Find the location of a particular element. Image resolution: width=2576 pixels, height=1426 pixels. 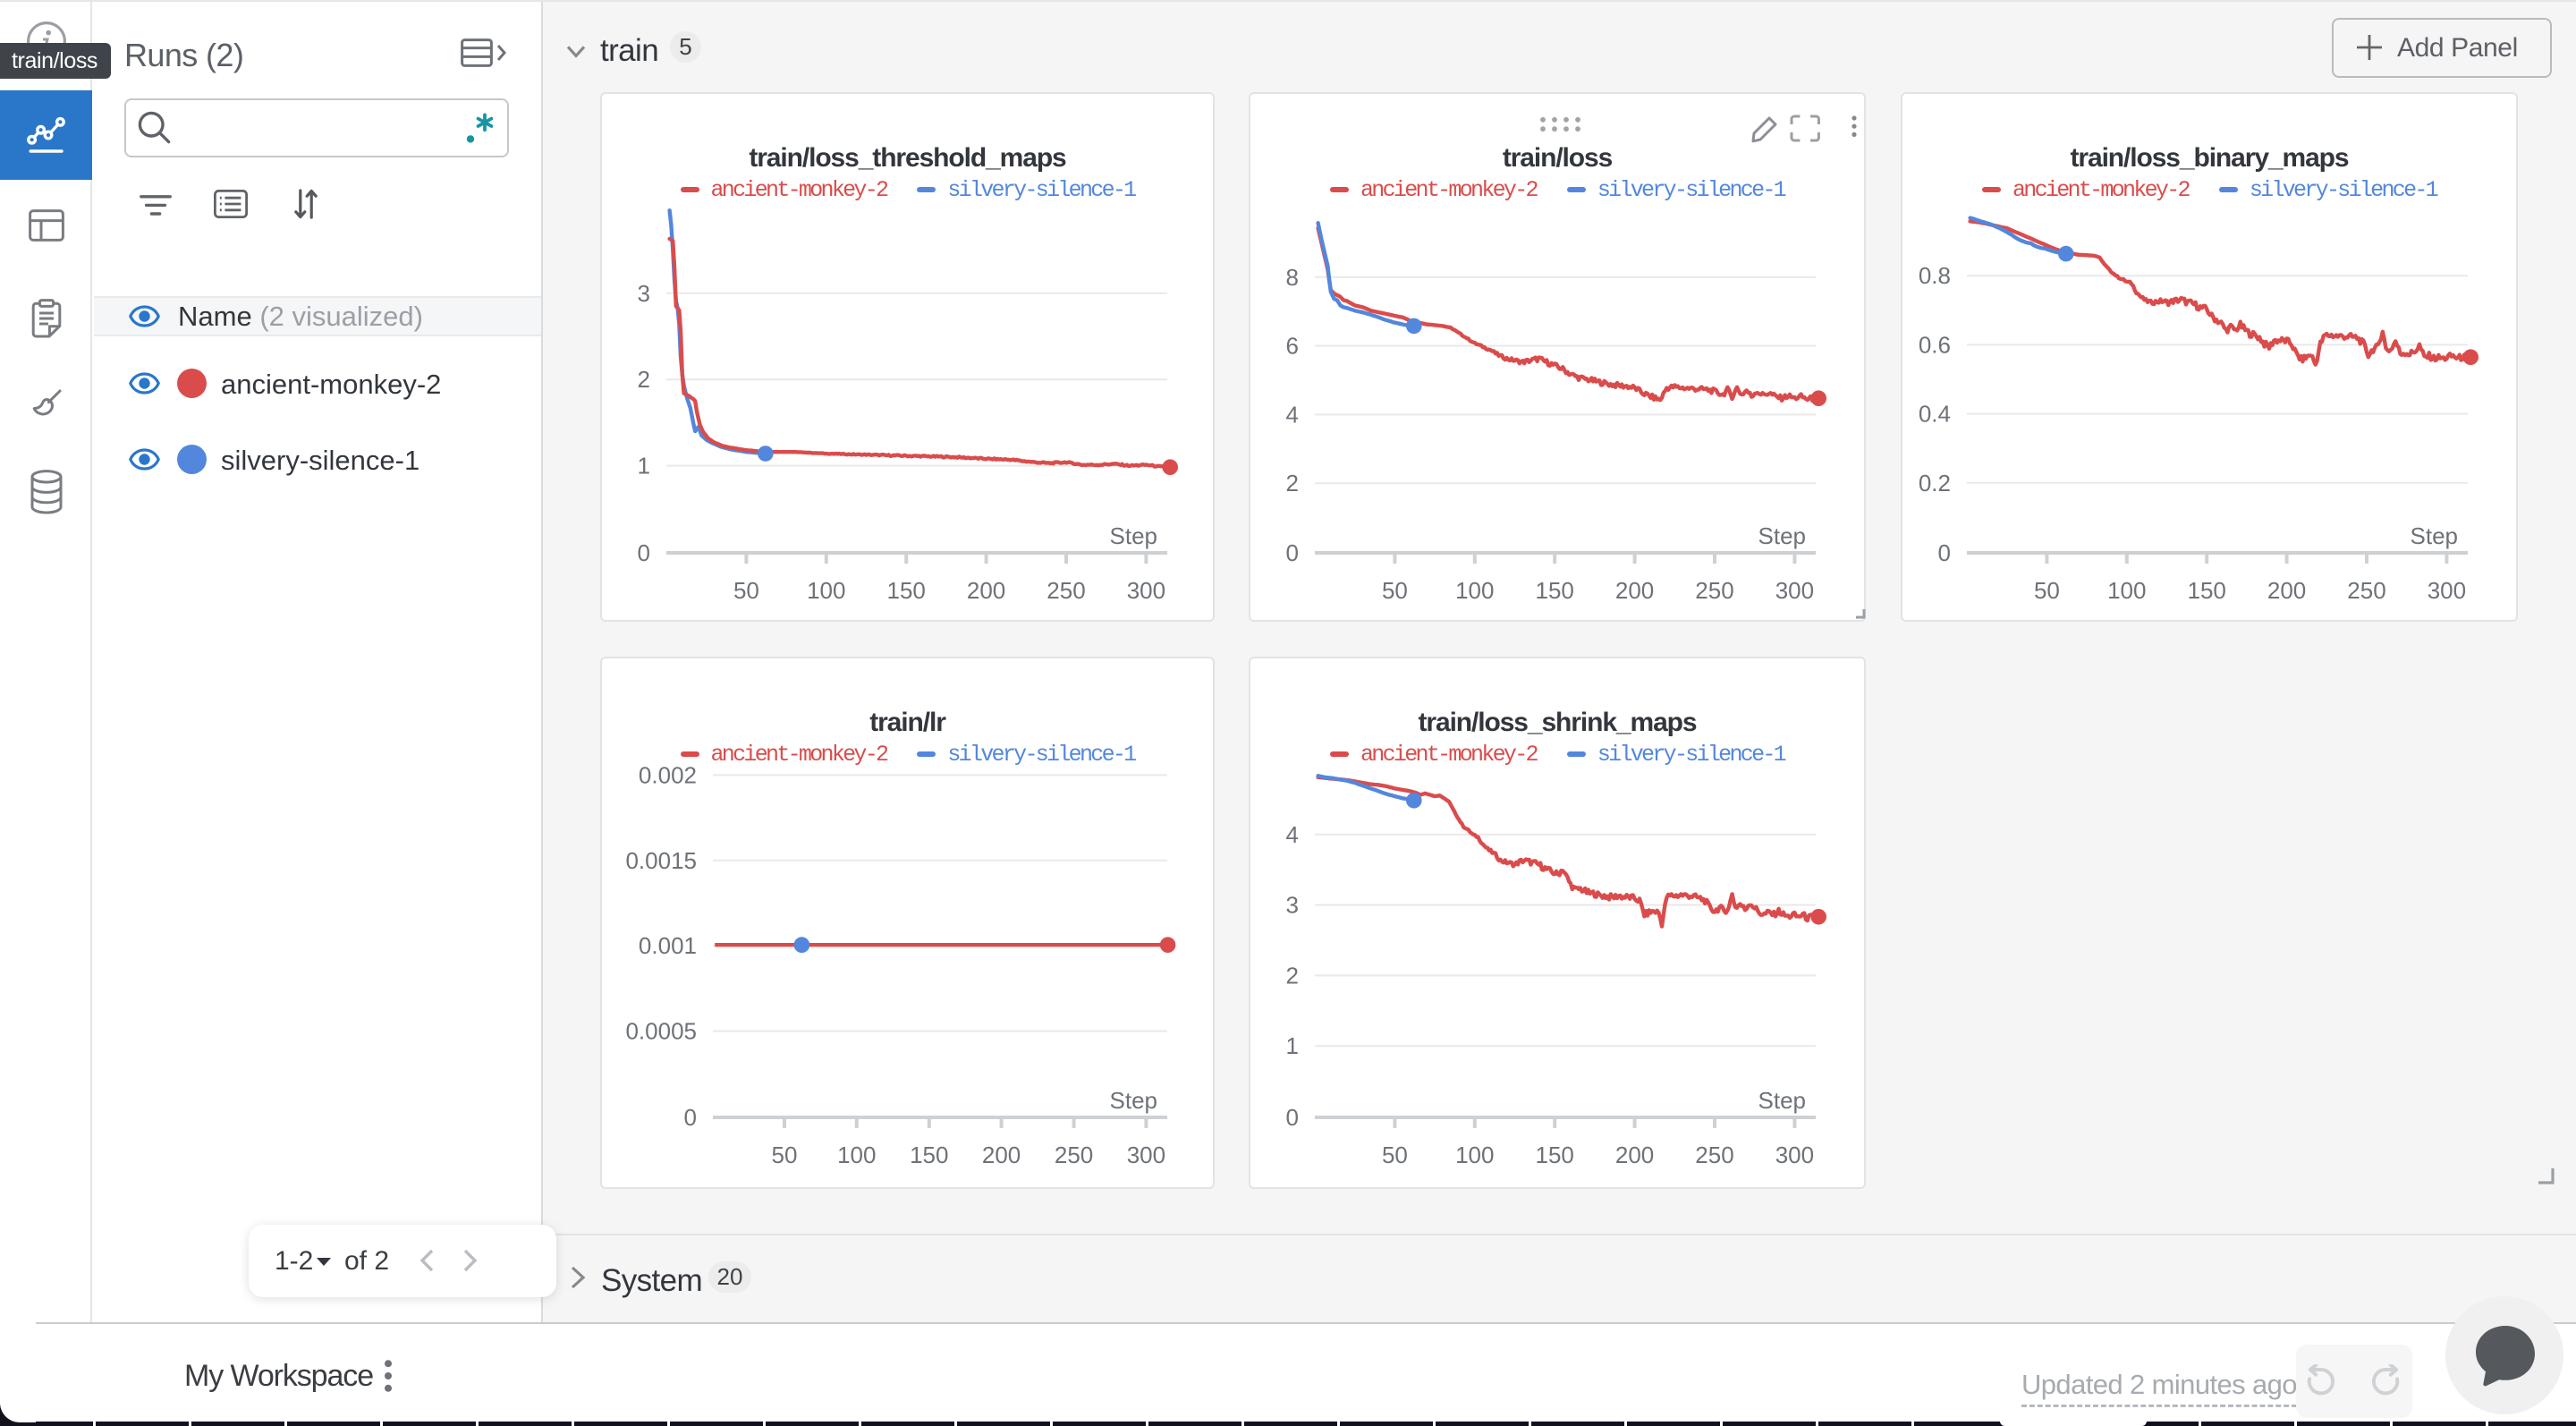

svg-text: 0.0005 is located at coordinates (661, 1032).